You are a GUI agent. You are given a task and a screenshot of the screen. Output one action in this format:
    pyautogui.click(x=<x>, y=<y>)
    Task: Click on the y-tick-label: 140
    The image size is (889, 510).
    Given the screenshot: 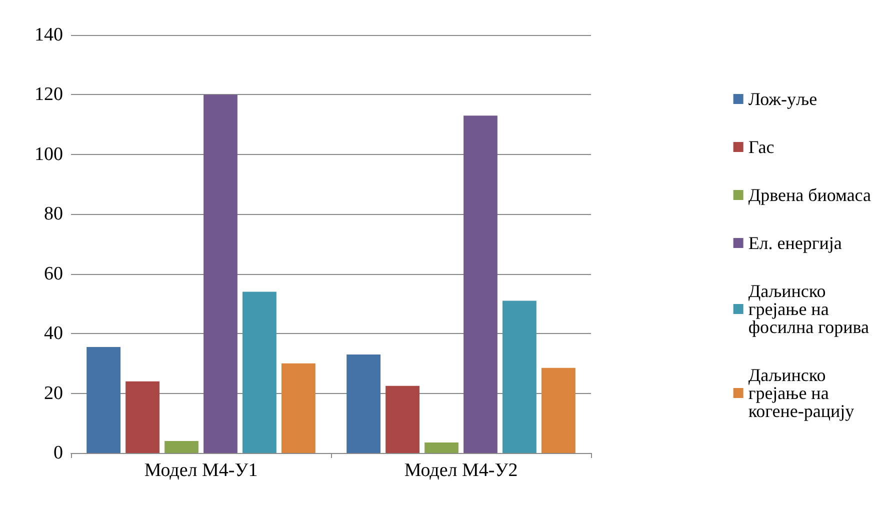 What is the action you would take?
    pyautogui.click(x=48, y=35)
    